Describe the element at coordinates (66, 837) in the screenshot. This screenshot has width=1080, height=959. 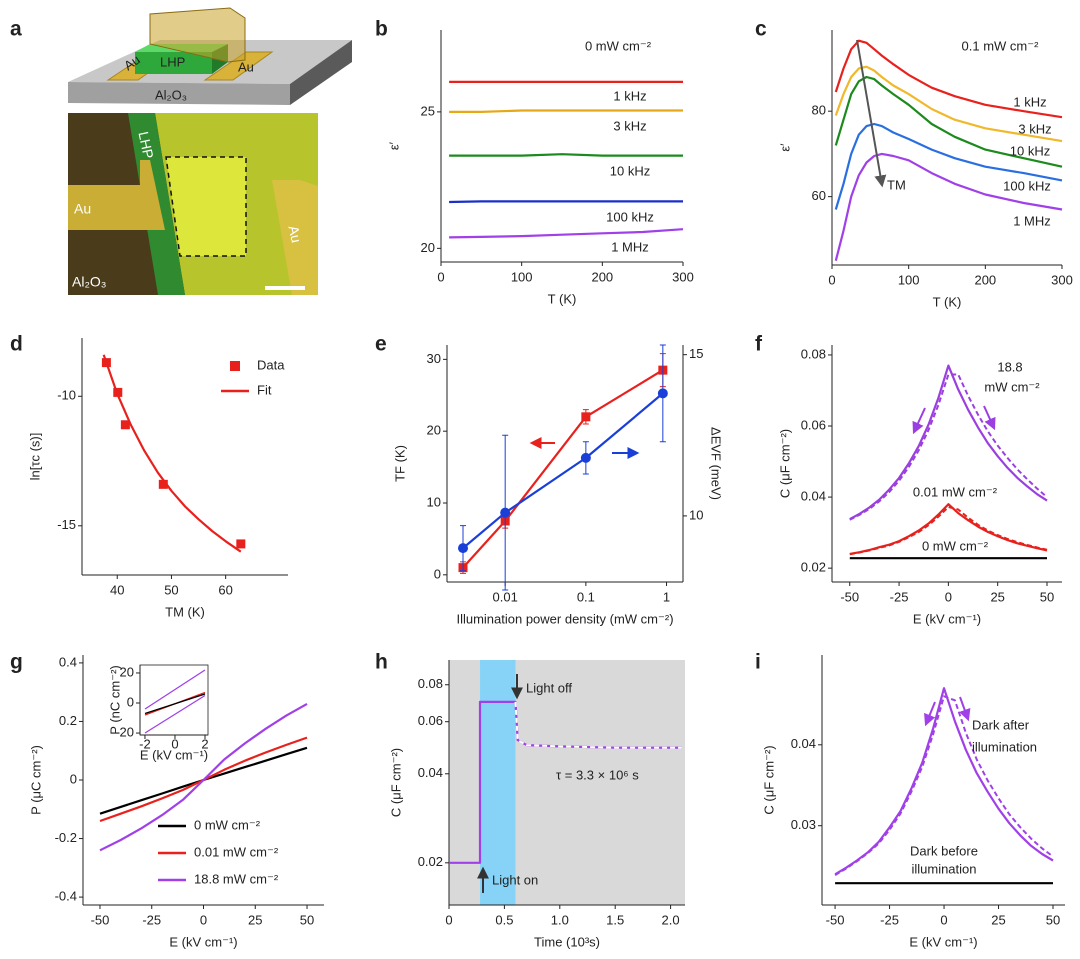
I see `y-tick-label: -0.2` at that location.